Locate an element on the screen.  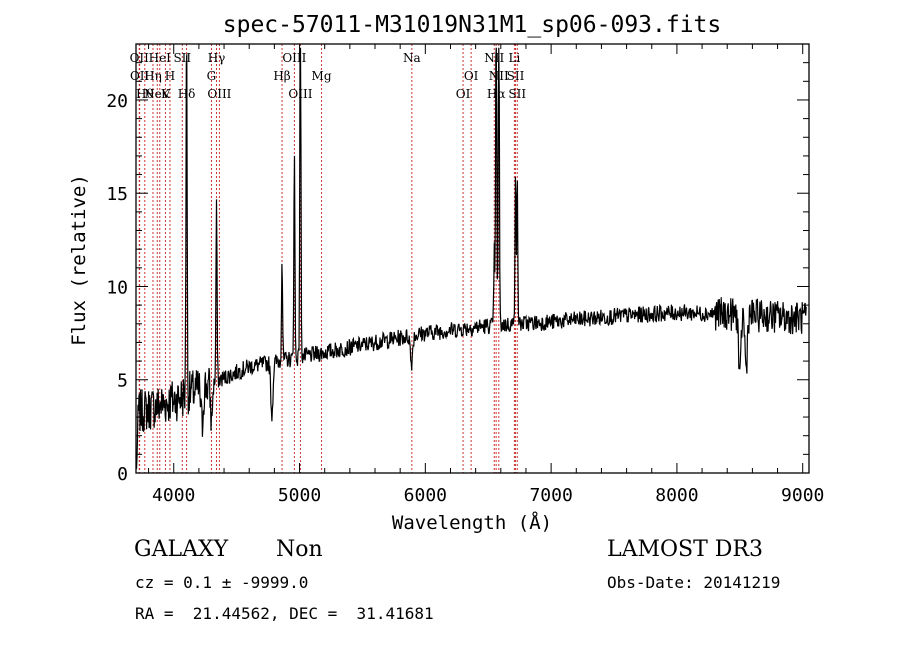
spectral-line-label: Hθ is located at coordinates (145, 94).